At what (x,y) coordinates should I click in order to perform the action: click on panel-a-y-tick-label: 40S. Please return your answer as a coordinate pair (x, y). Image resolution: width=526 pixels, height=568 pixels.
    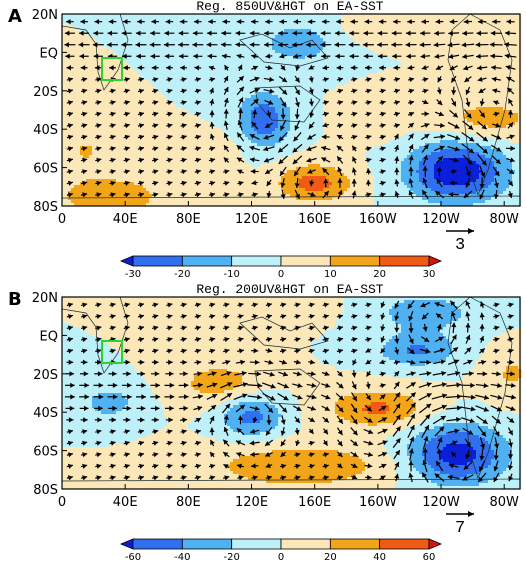
    Looking at the image, I should click on (45, 130).